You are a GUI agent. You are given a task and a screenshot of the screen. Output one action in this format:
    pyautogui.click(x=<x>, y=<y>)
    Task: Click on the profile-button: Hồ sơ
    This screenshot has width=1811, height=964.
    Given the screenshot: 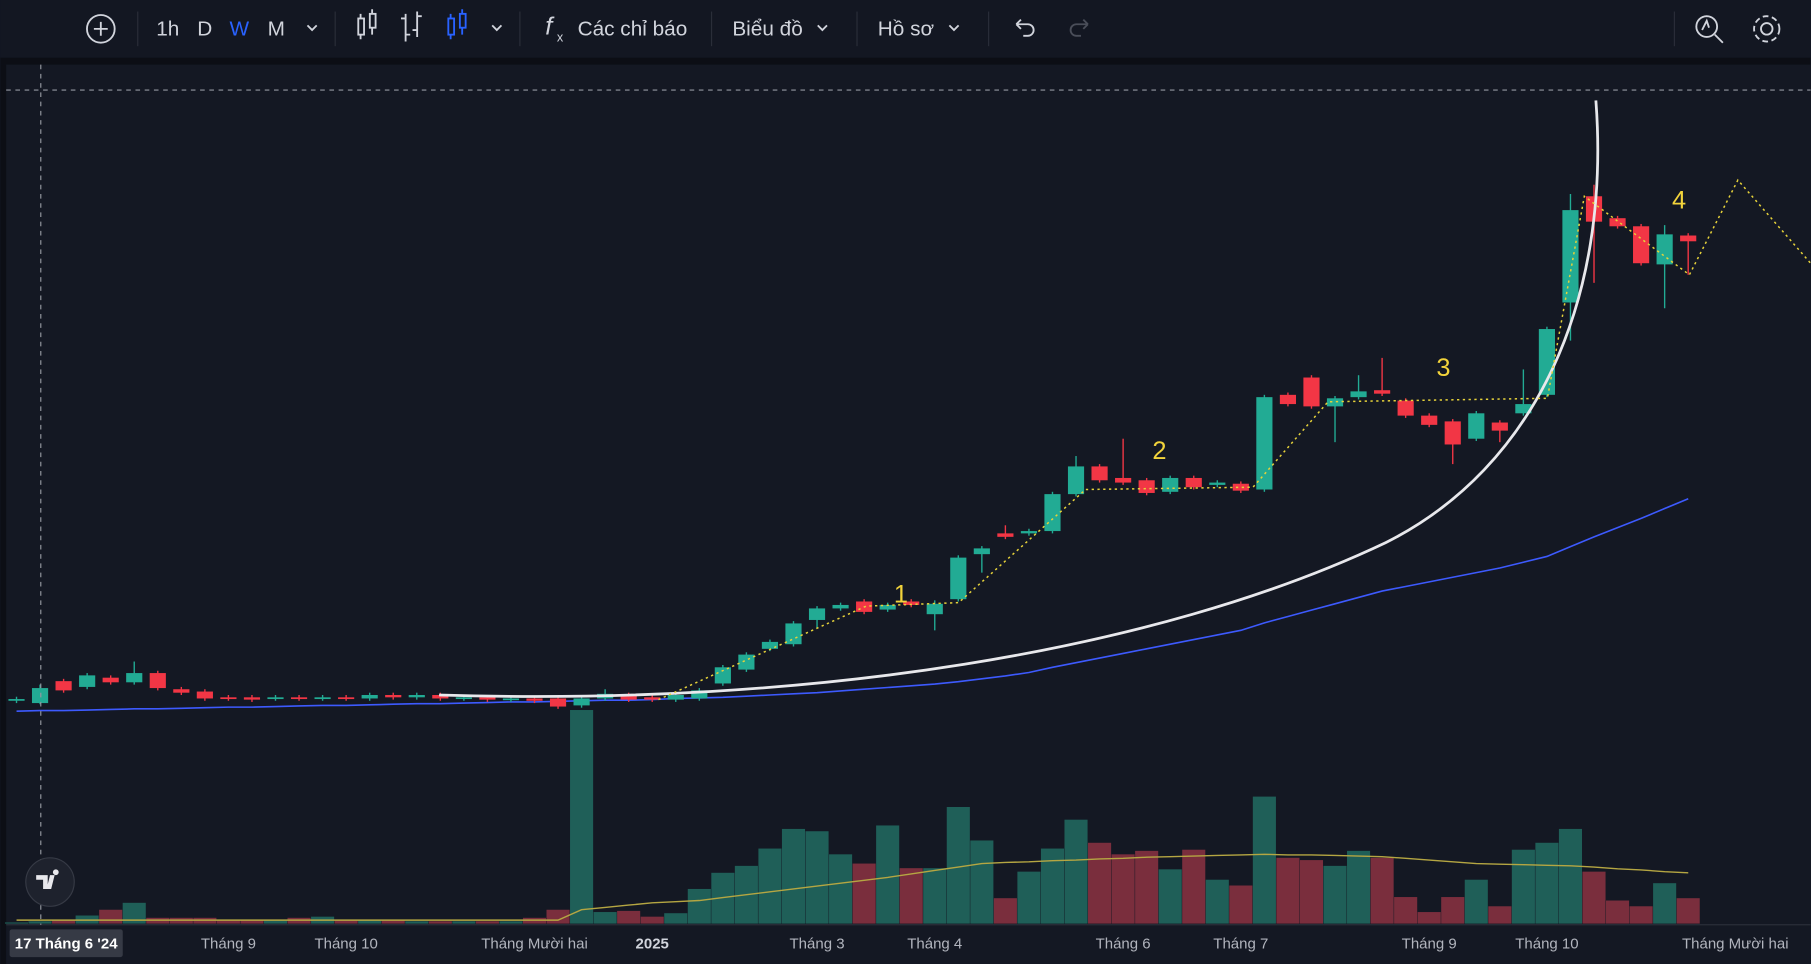 What is the action you would take?
    pyautogui.click(x=906, y=29)
    